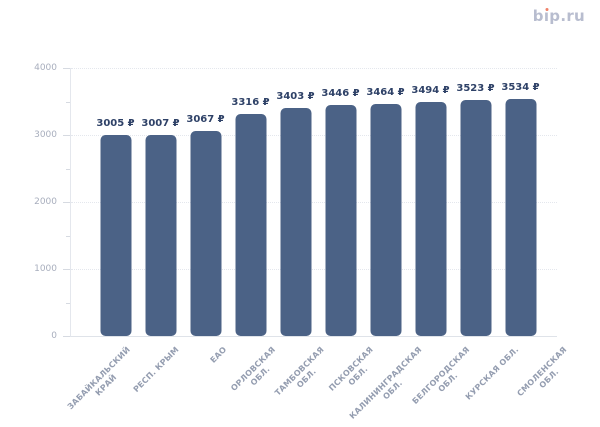 Image resolution: width=600 pixels, height=427 pixels. I want to click on bar-value-label: 3067 ₽, so click(205, 119).